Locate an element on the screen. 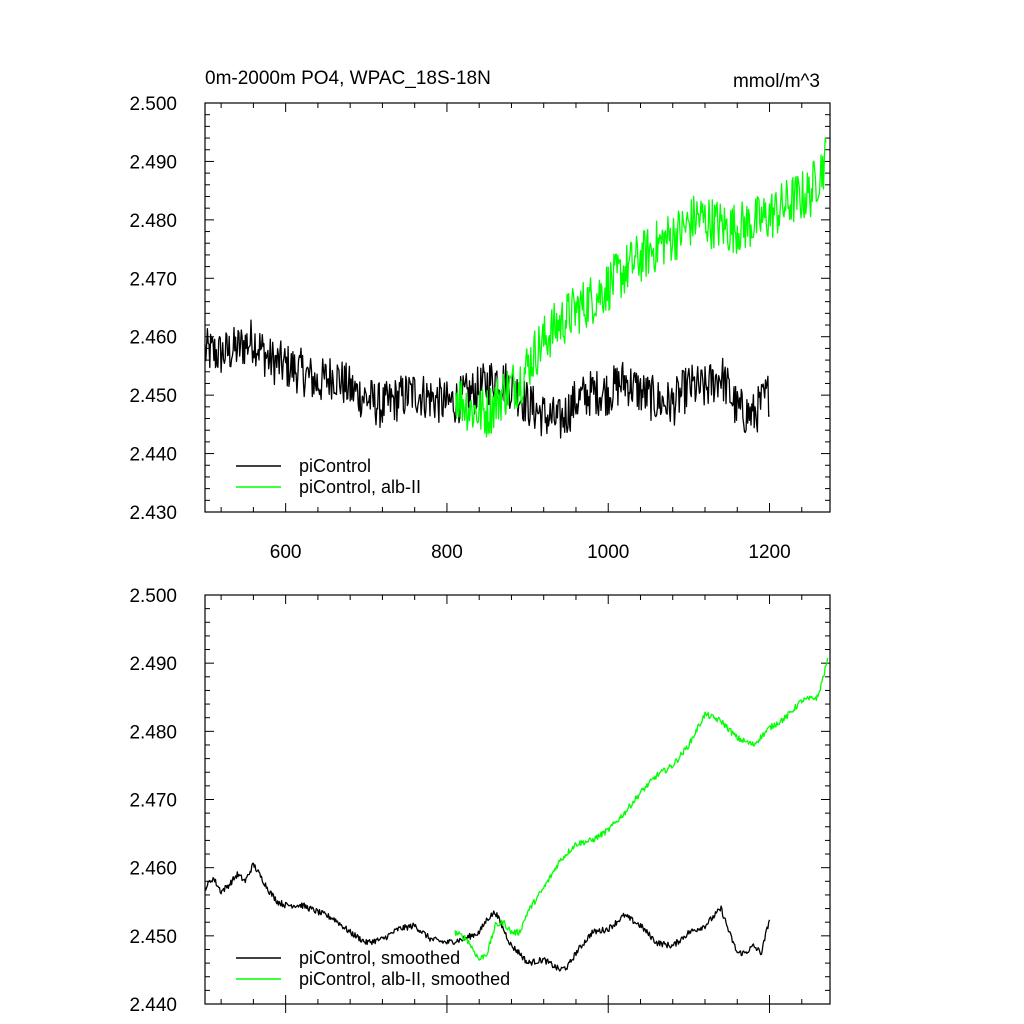 Image resolution: width=1024 pixels, height=1024 pixels. chart-title: 0m-2000m PO4, WPAC_18S-18N is located at coordinates (348, 78).